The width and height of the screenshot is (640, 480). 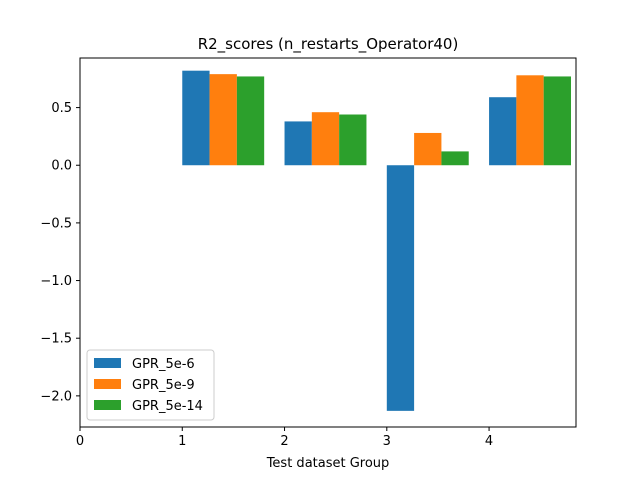 I want to click on x-tick-label: 3, so click(x=387, y=441).